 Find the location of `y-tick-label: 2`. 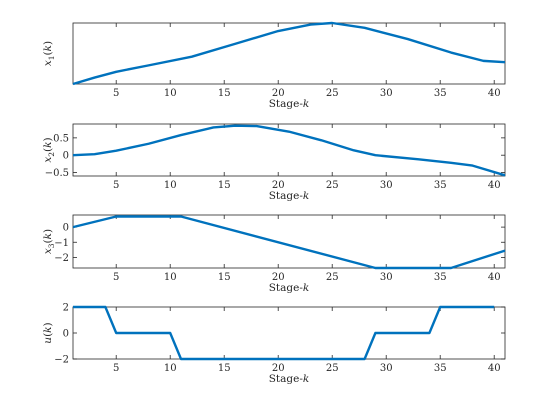

y-tick-label: 2 is located at coordinates (66, 308).